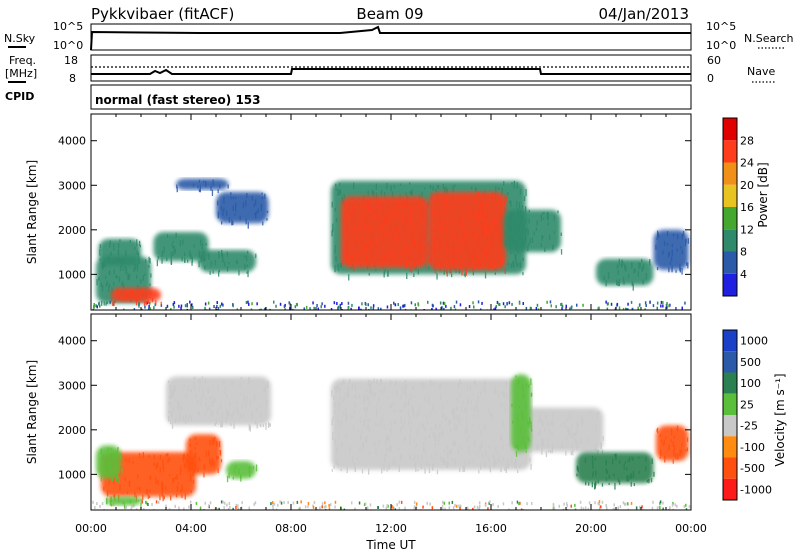  I want to click on nsearch-label: N.Search, so click(769, 38).